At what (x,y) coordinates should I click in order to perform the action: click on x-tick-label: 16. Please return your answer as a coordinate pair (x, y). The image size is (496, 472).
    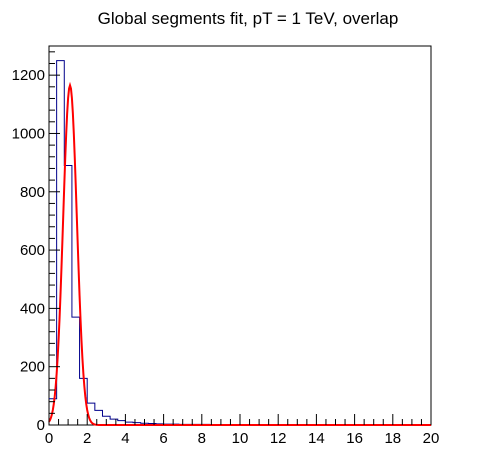
    Looking at the image, I should click on (354, 438).